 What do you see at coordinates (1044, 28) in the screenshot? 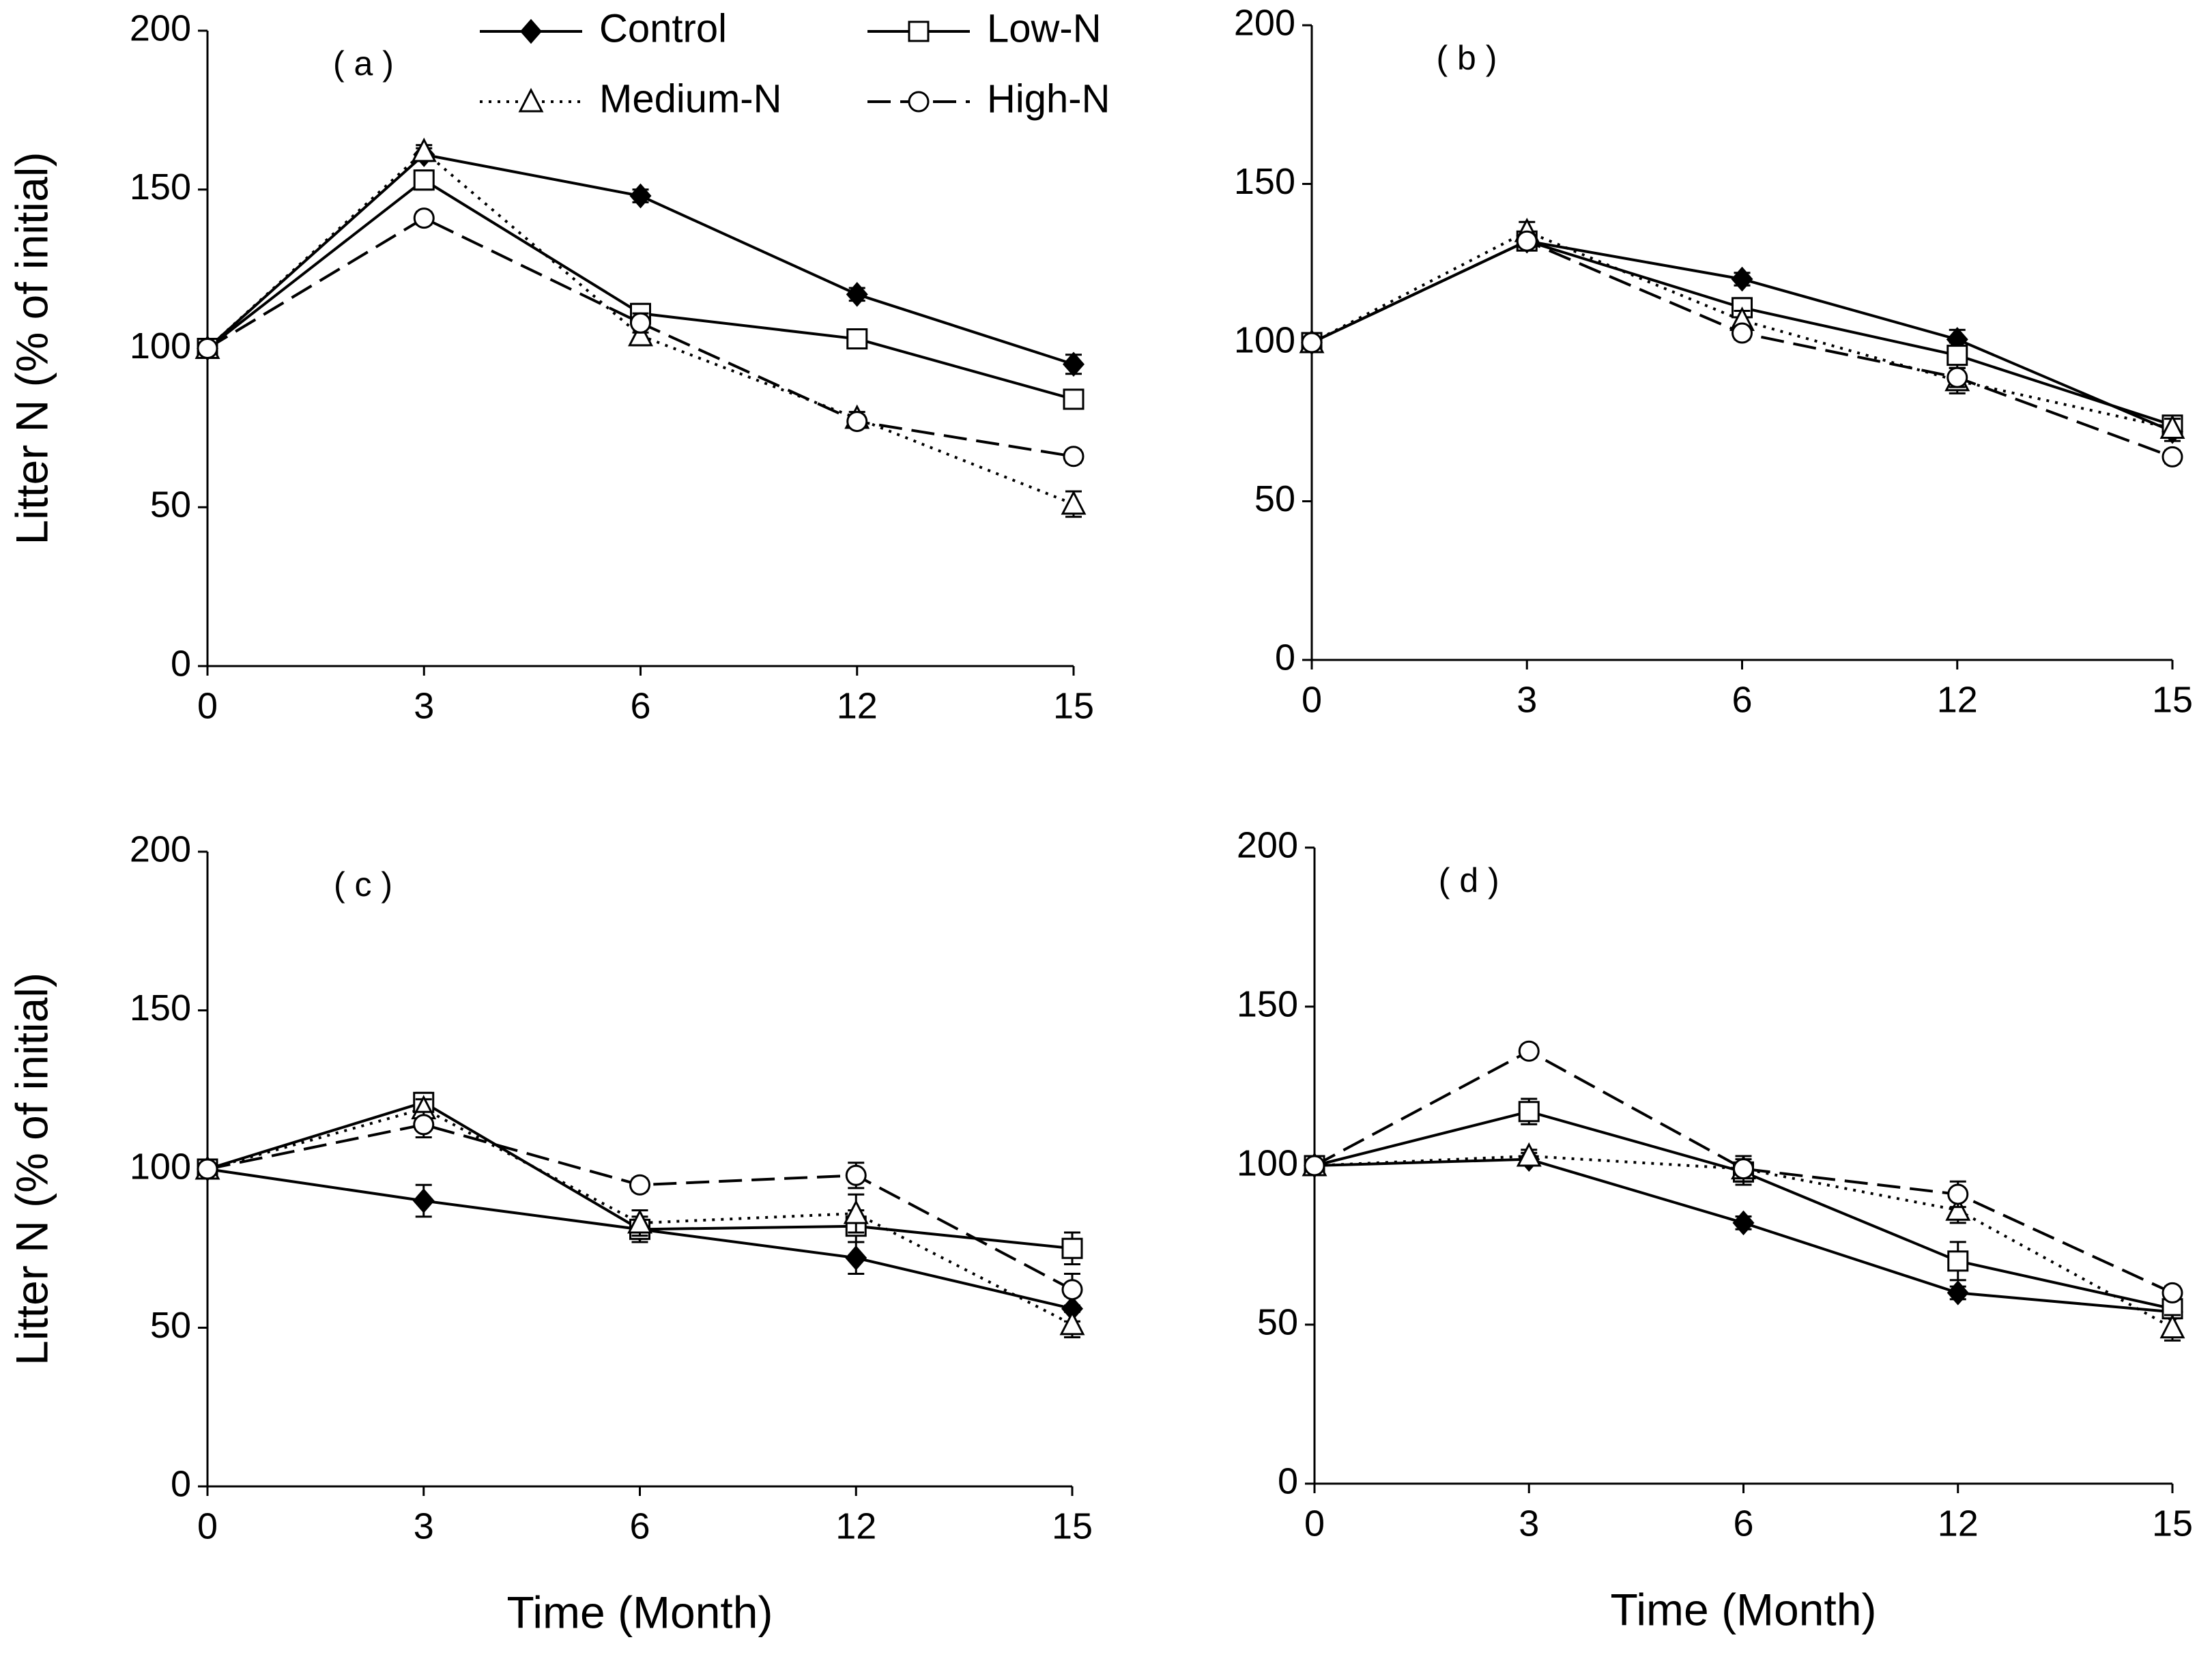
I see `legend-label: Low-N` at bounding box center [1044, 28].